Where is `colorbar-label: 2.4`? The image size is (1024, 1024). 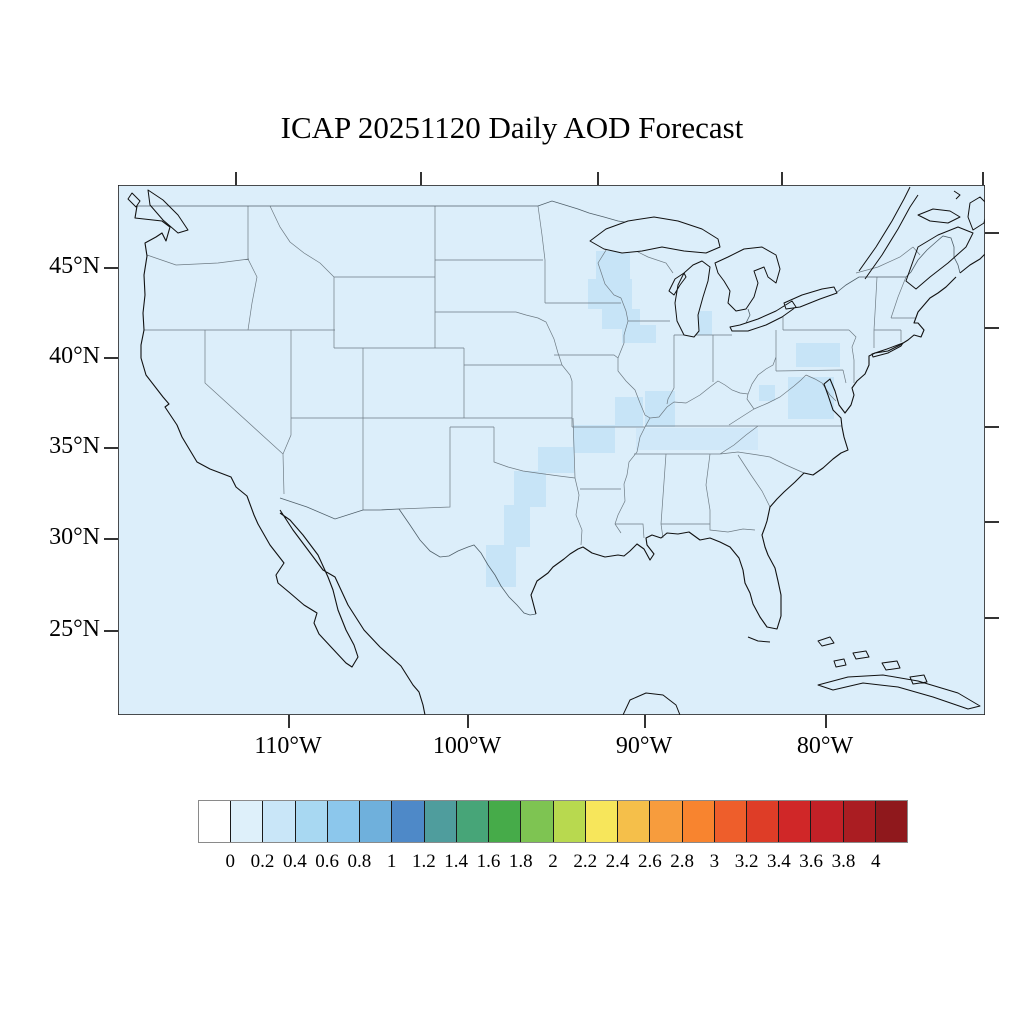
colorbar-label: 2.4 is located at coordinates (617, 861).